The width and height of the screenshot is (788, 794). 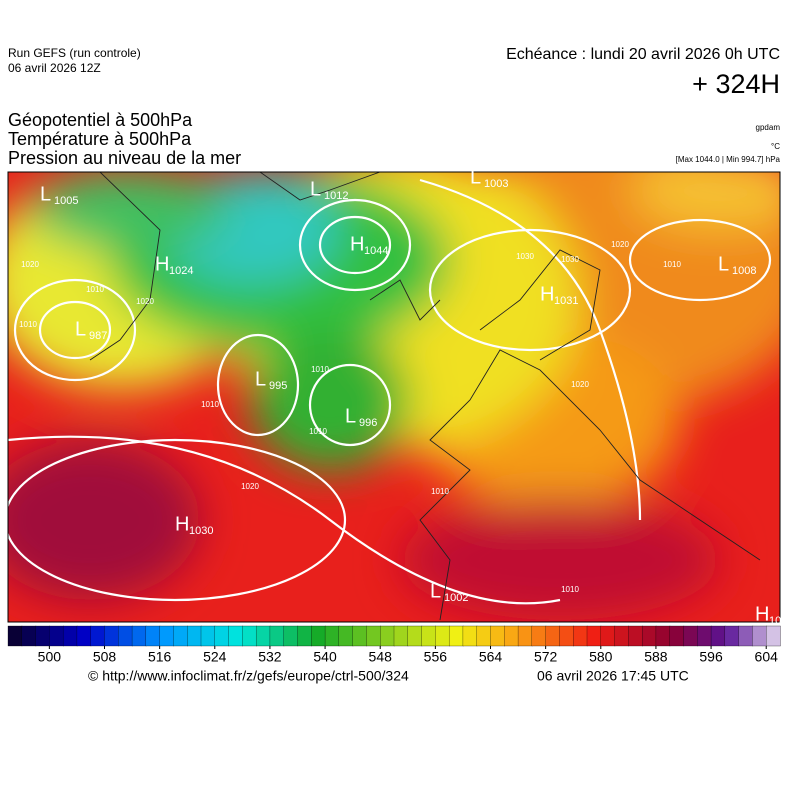 What do you see at coordinates (270, 657) in the screenshot?
I see `colorbar-tick-label: 532` at bounding box center [270, 657].